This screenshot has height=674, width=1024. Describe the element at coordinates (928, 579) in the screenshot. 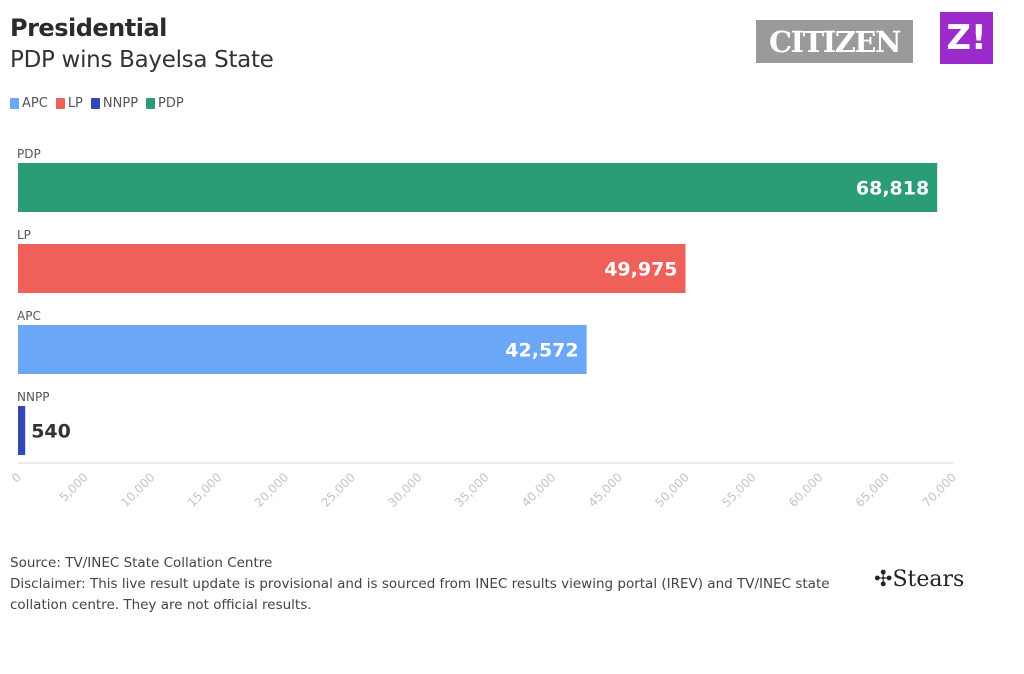

I see `stears-logo-text: Stears` at that location.